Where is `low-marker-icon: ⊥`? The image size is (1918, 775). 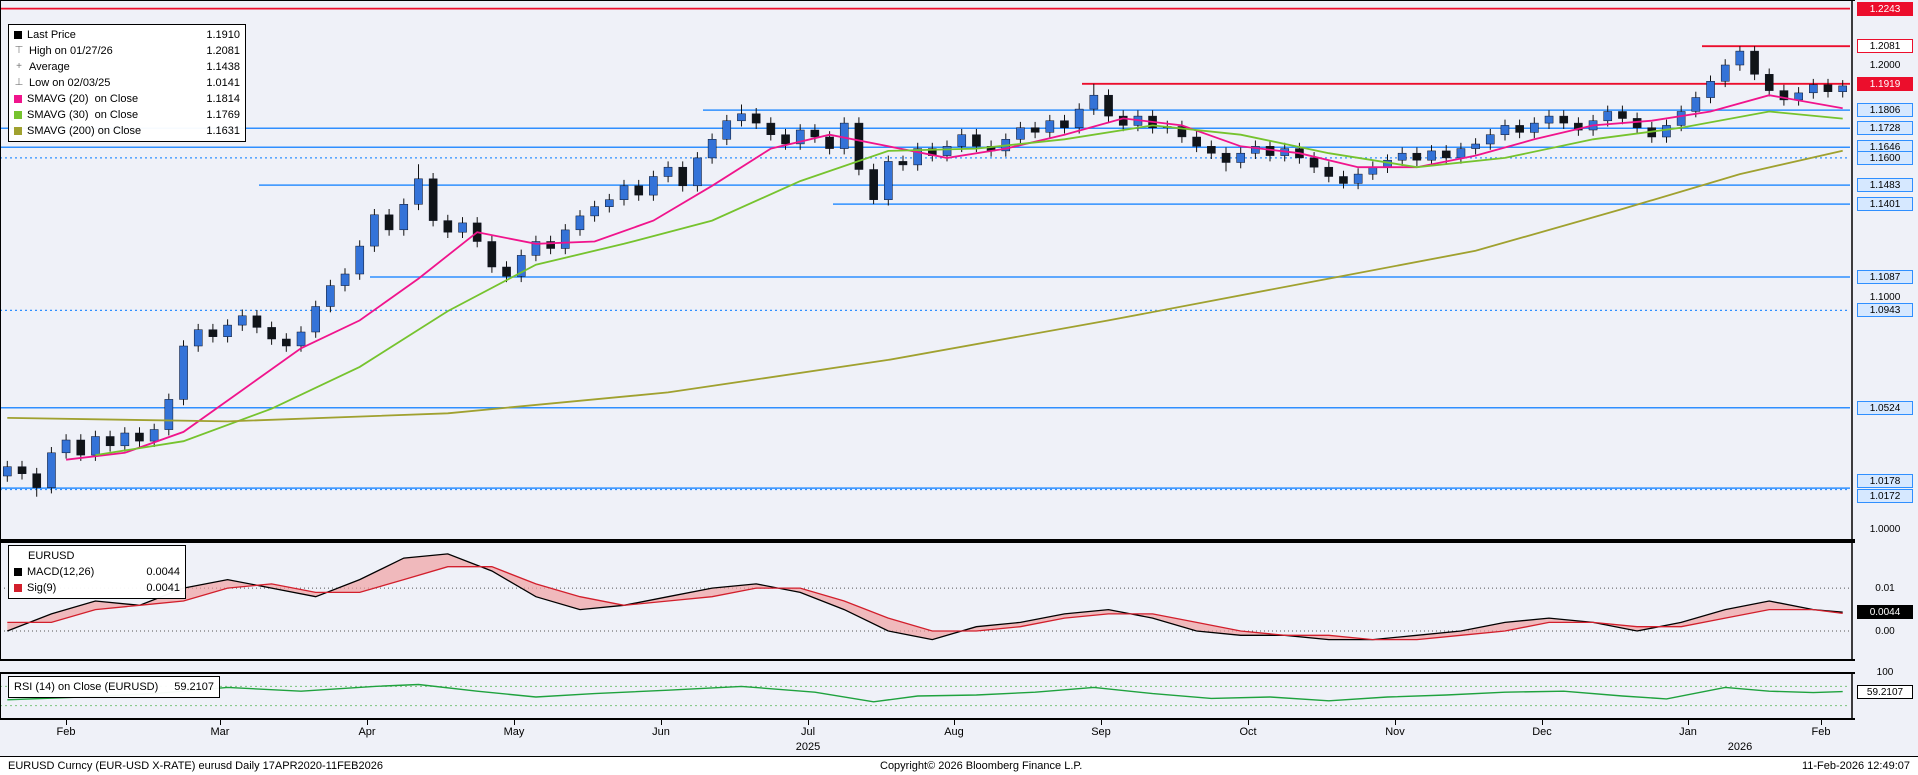 low-marker-icon: ⊥ is located at coordinates (19, 82).